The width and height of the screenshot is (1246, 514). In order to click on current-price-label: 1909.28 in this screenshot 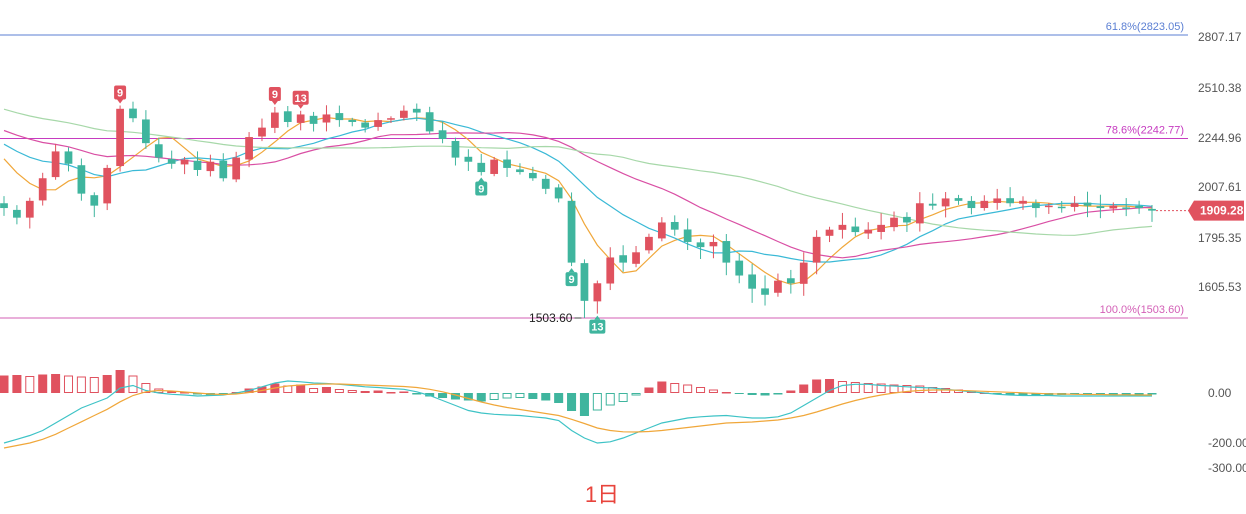, I will do `click(1222, 211)`.